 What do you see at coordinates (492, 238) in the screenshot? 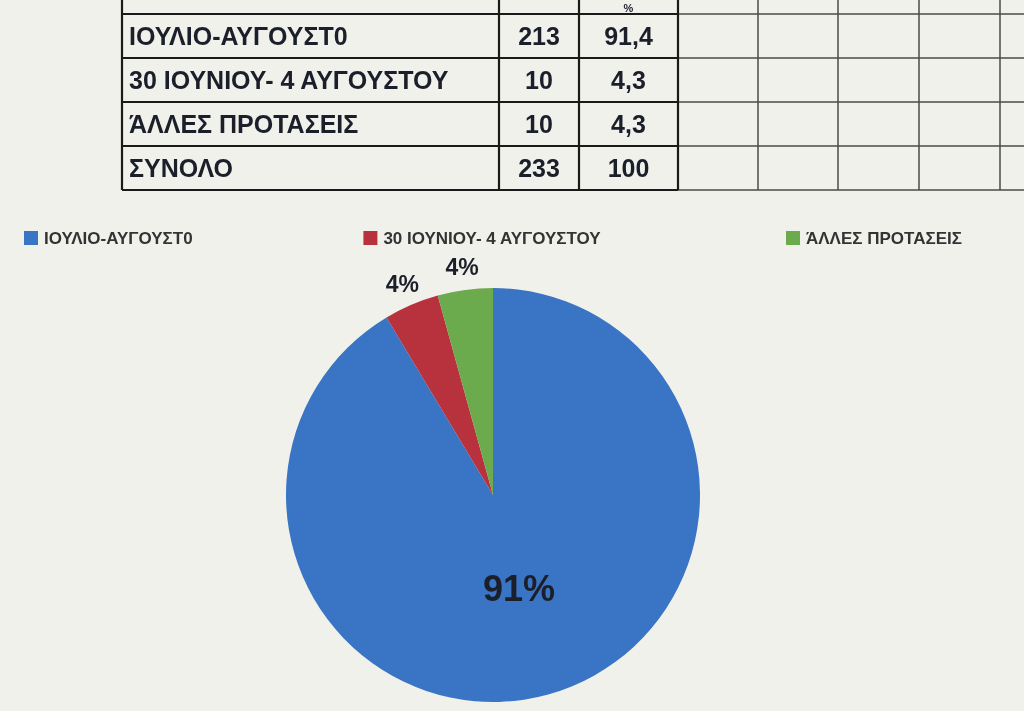
I see `legend-label: 30 ΙΟΥΝΙΟΥ- 4 ΑΥΓΟΥΣΤΟΥ` at bounding box center [492, 238].